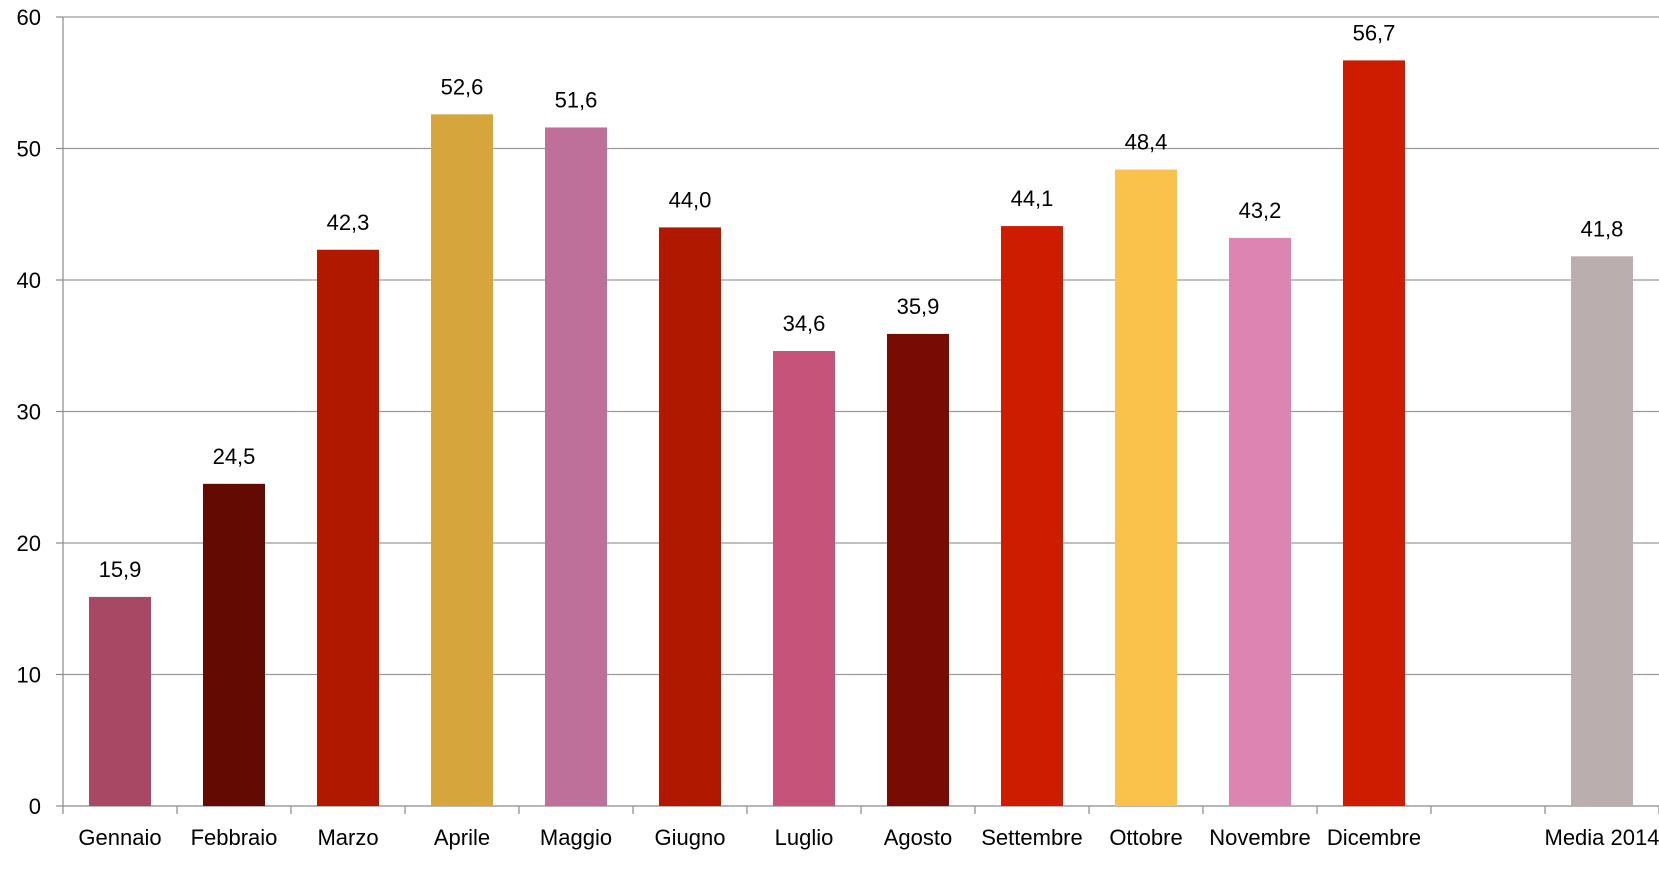 This screenshot has height=887, width=1659. Describe the element at coordinates (347, 837) in the screenshot. I see `x-tick-label: Marzo` at that location.